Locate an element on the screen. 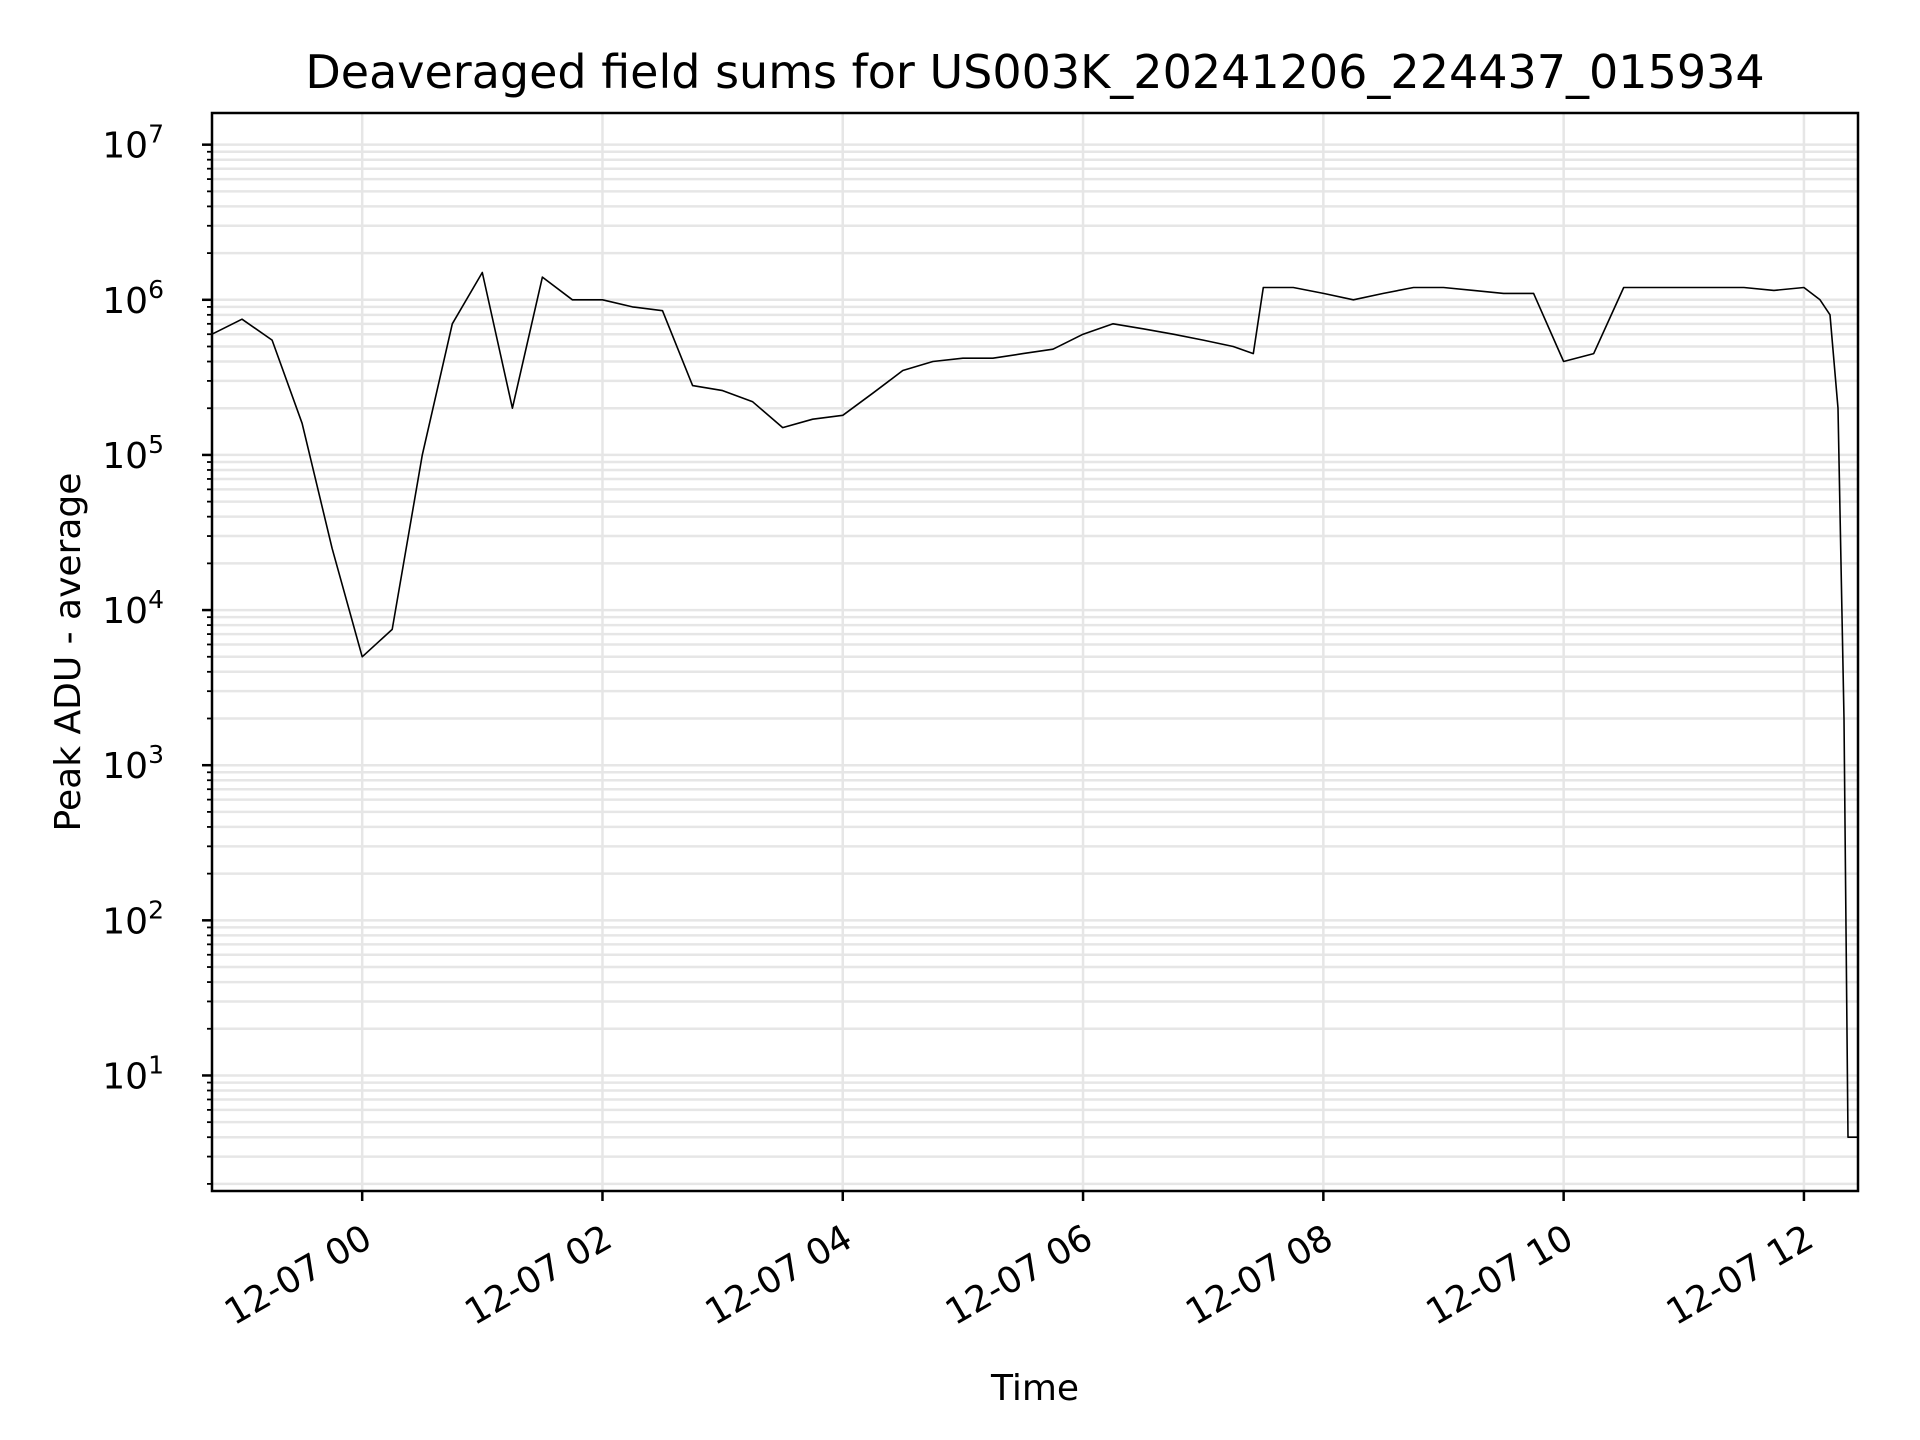  x-tick-label: 12-07 10 is located at coordinates (1499, 1275).